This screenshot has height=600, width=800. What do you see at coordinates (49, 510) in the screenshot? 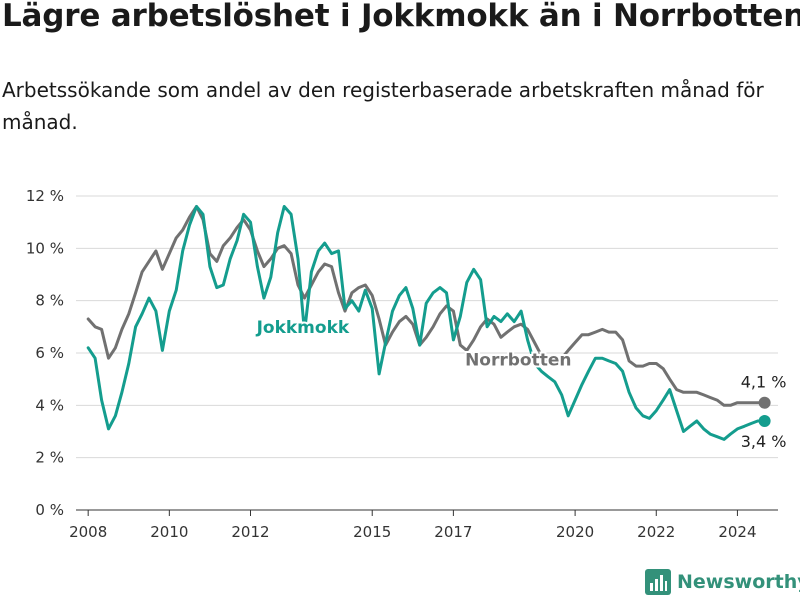
I see `y-tick-label: 0 %` at bounding box center [49, 510].